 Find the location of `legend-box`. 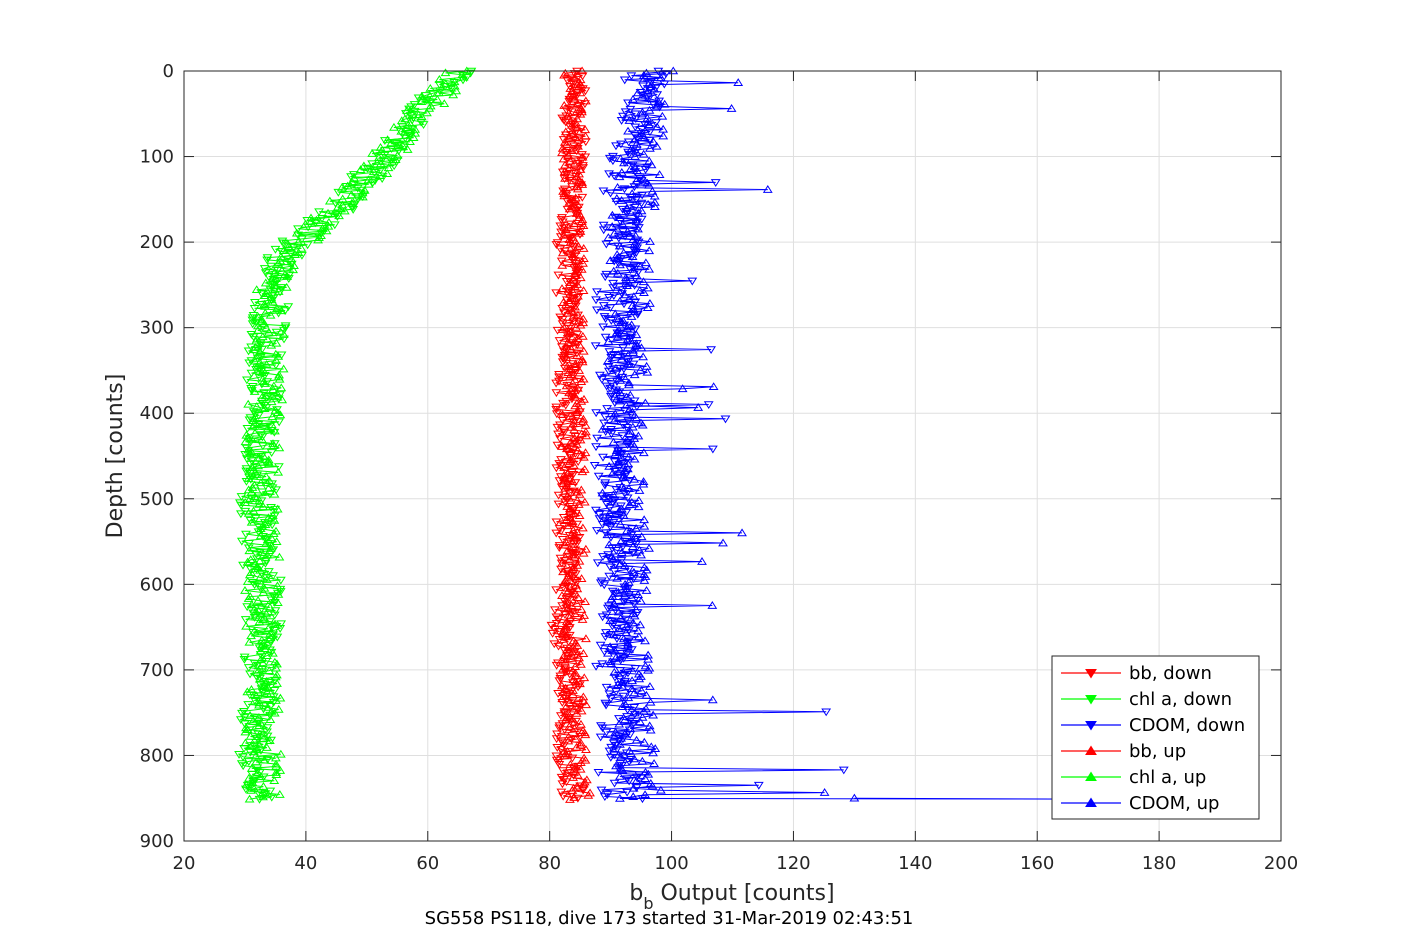

legend-box is located at coordinates (1155, 737).